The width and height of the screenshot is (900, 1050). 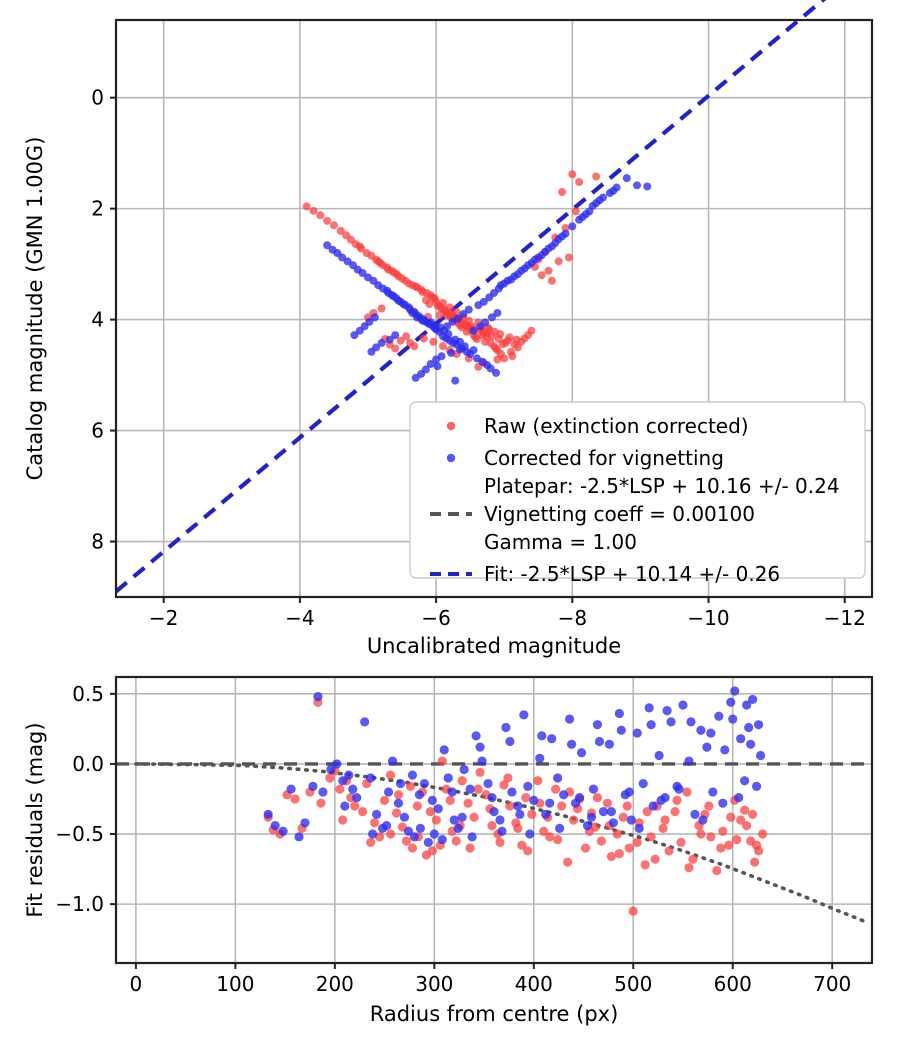 I want to click on top-xaxis-label: Uncalibrated magnitude, so click(x=494, y=646).